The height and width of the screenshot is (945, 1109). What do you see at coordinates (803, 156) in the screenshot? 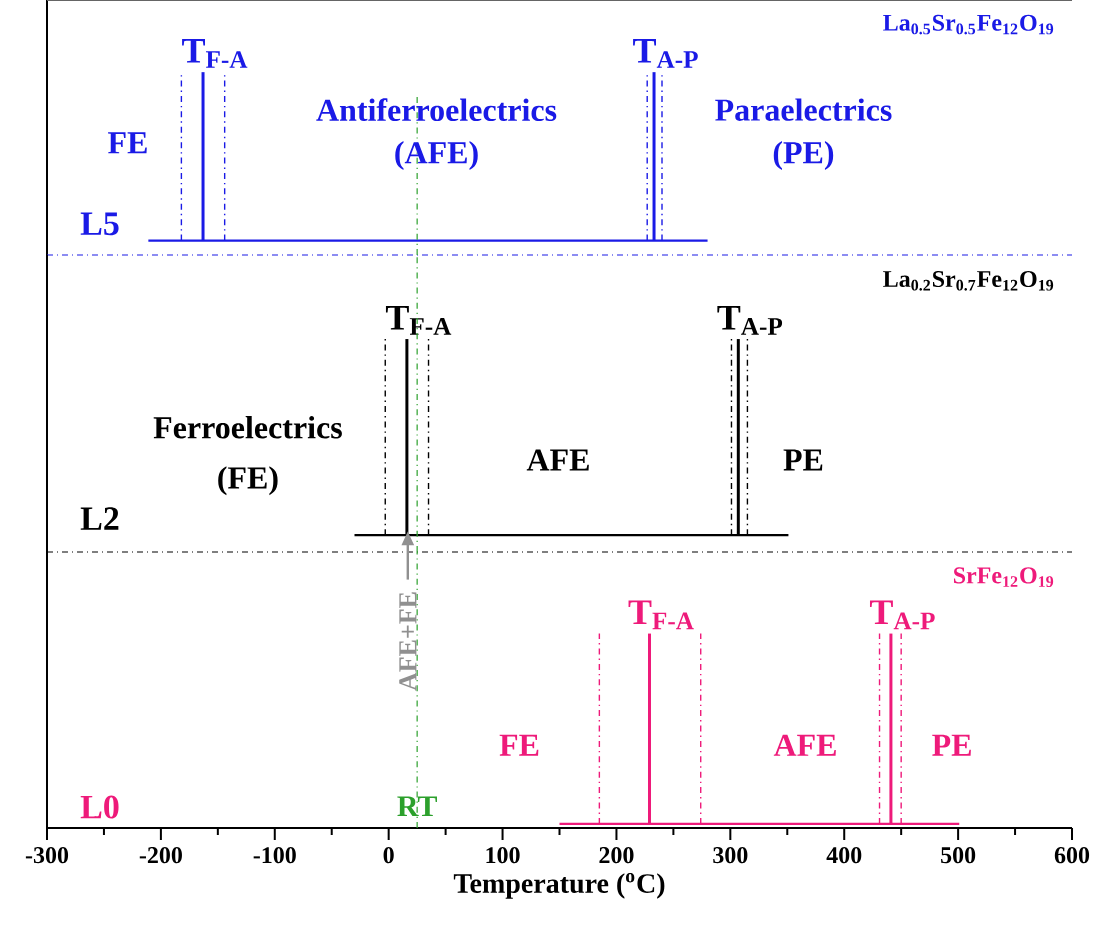
I see `annotation: (PE)` at bounding box center [803, 156].